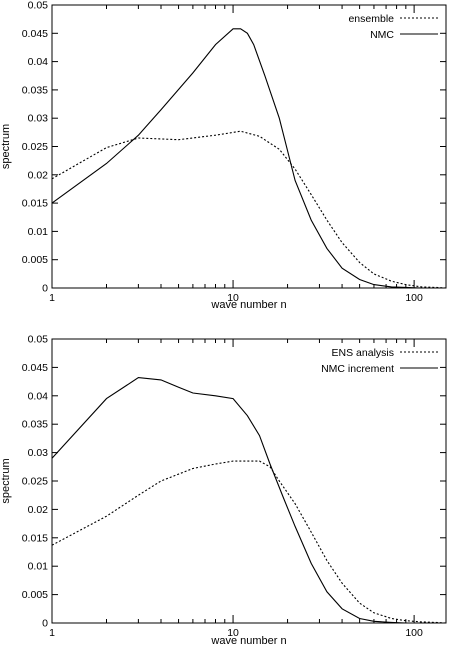  I want to click on legend-label: NMC increment, so click(357, 369).